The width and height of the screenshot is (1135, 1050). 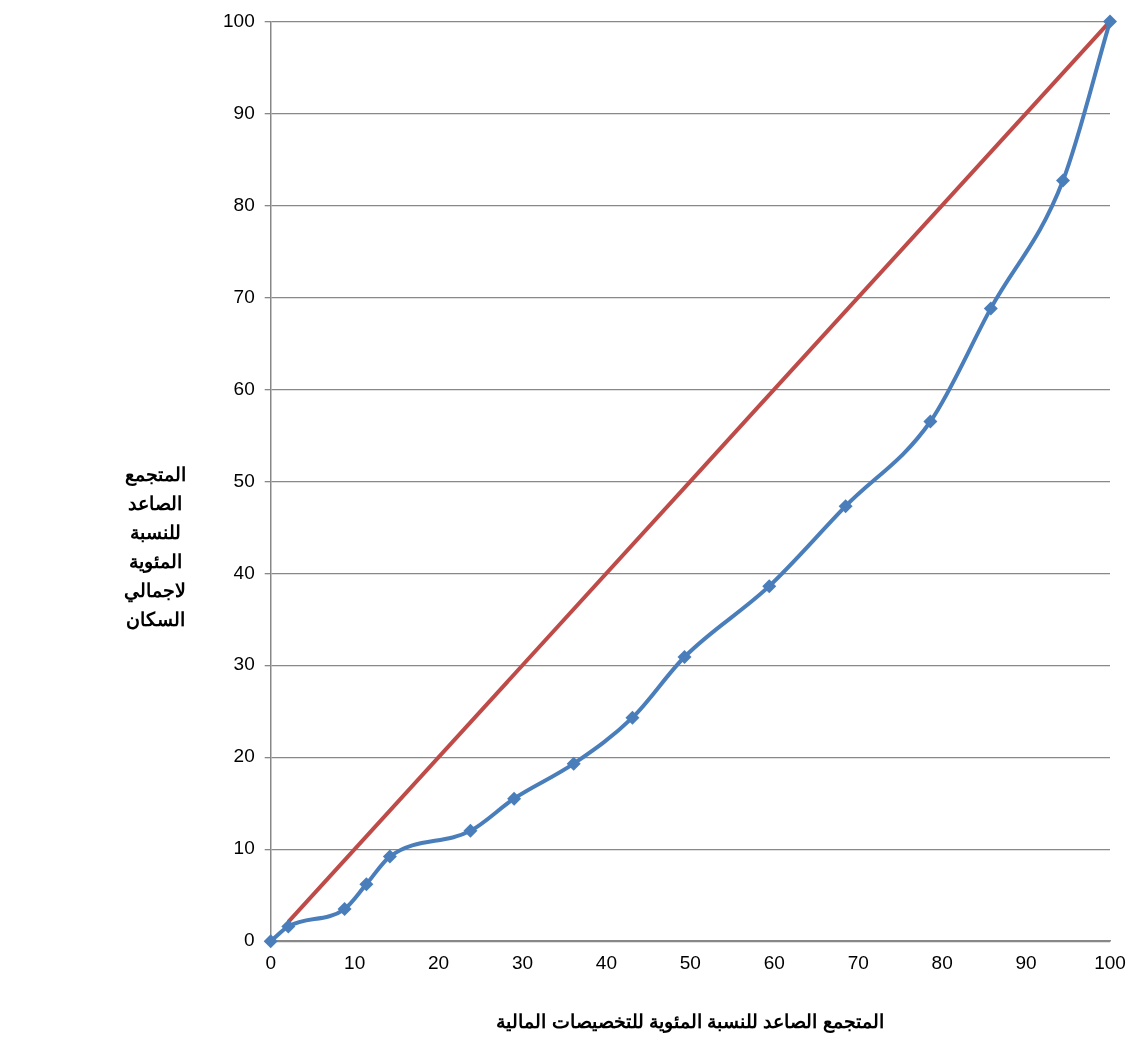 I want to click on y-tick-label: 10, so click(x=244, y=848).